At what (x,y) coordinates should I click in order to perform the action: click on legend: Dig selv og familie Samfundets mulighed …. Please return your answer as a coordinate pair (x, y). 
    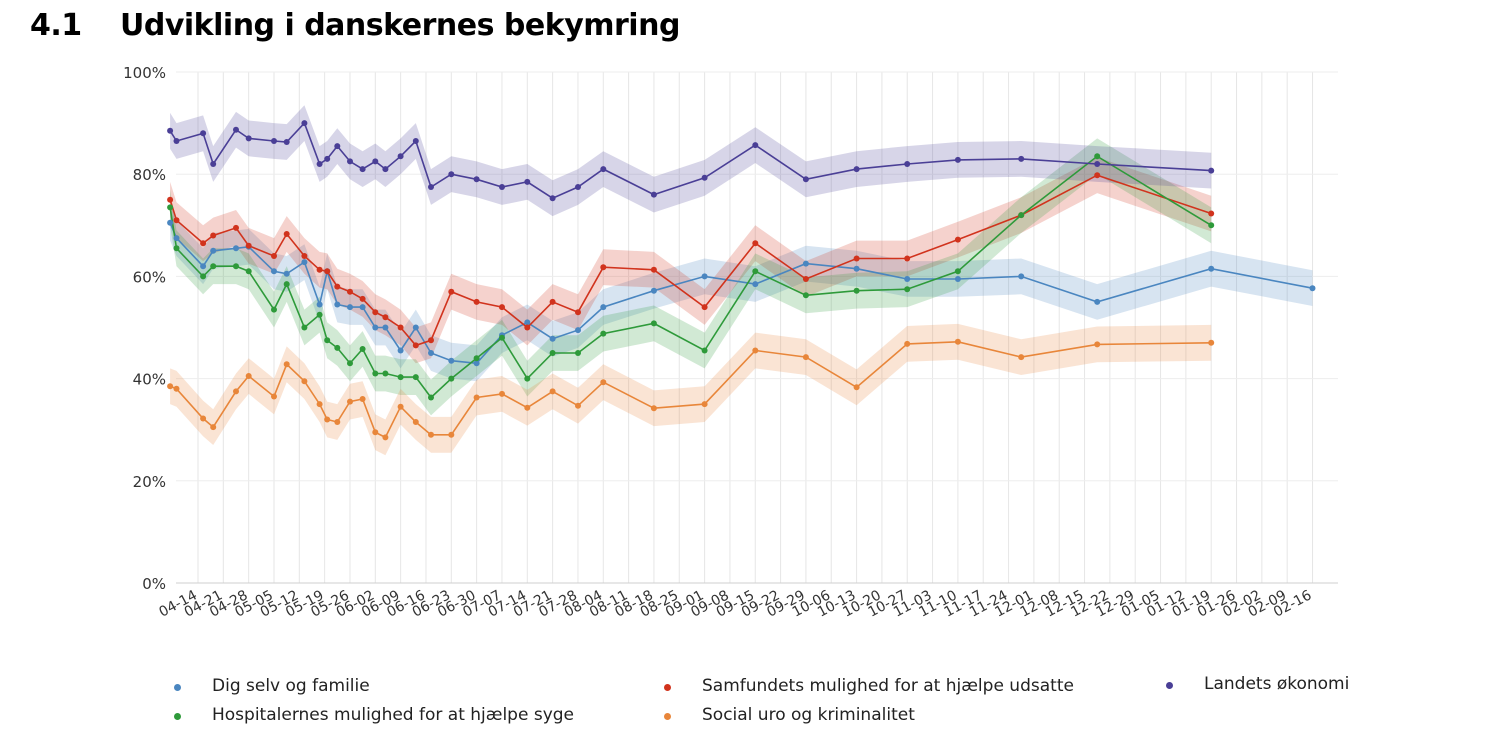
    Looking at the image, I should click on (752, 702).